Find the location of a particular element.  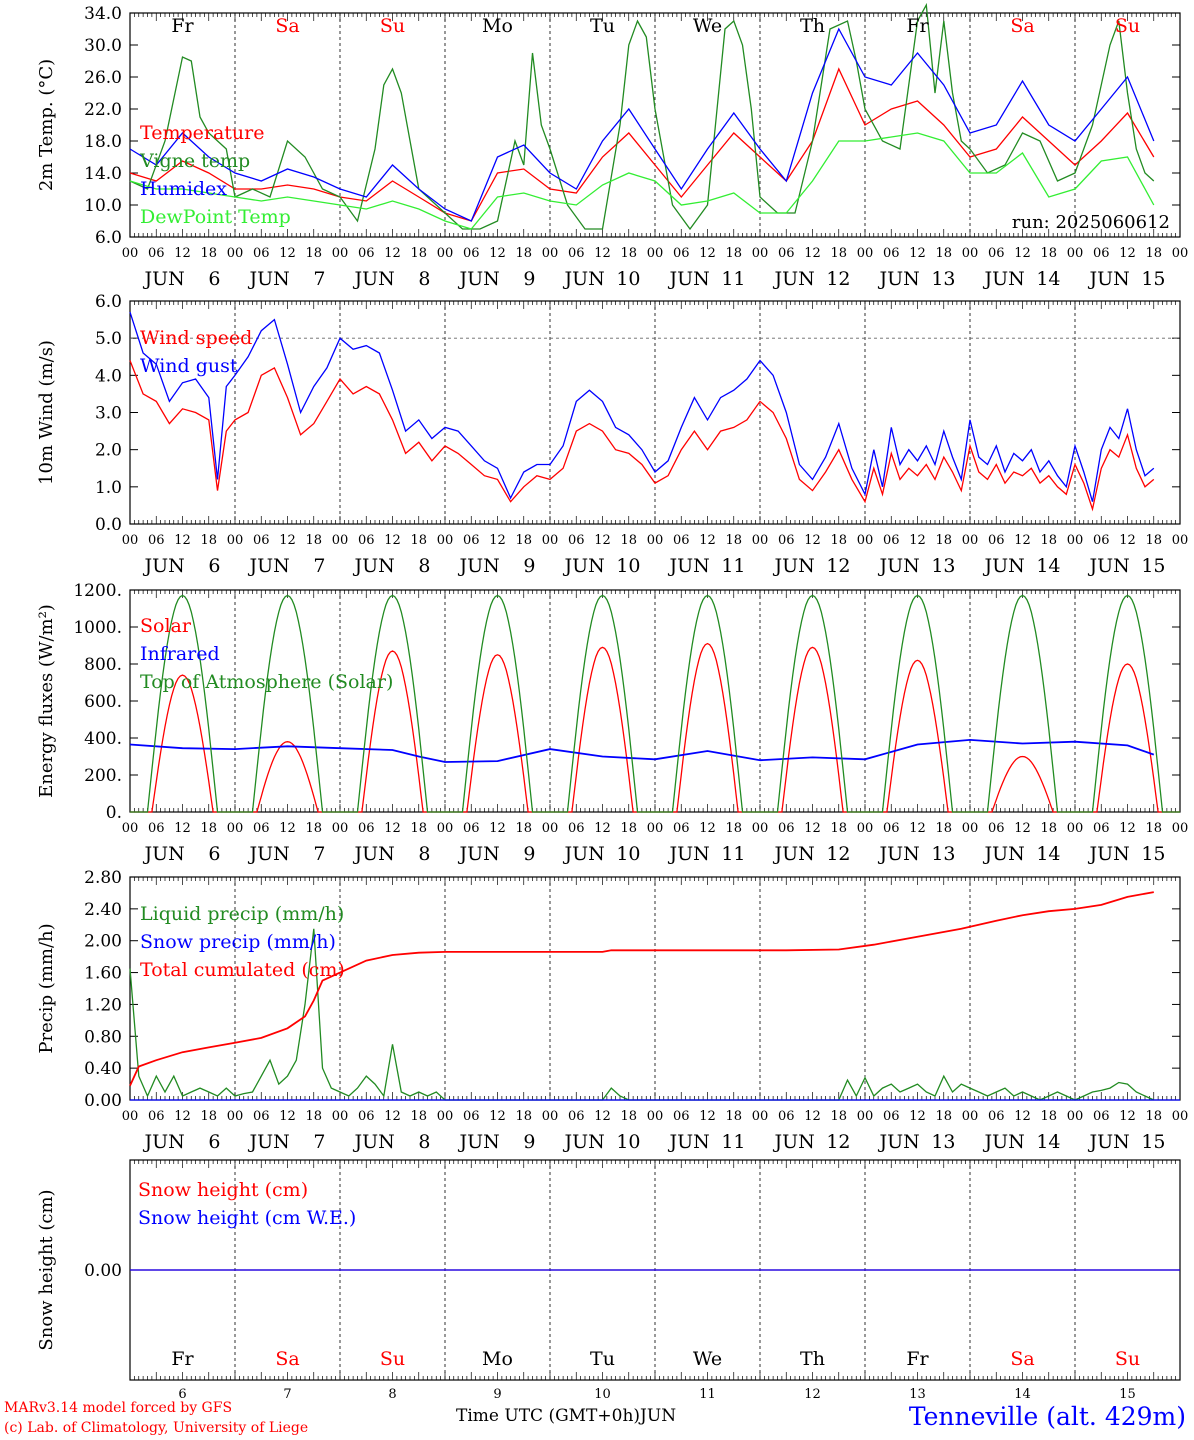

date-label: 15 is located at coordinates (1127, 1394).